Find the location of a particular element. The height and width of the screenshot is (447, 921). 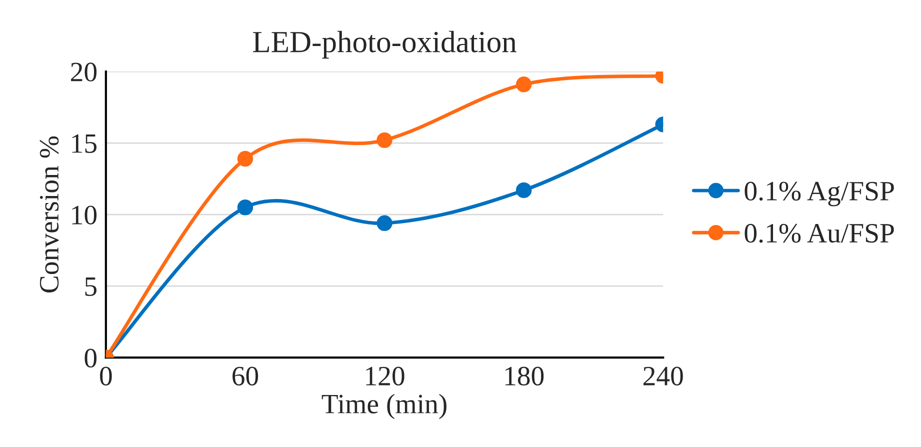

y-tick-label: 20 is located at coordinates (84, 72).